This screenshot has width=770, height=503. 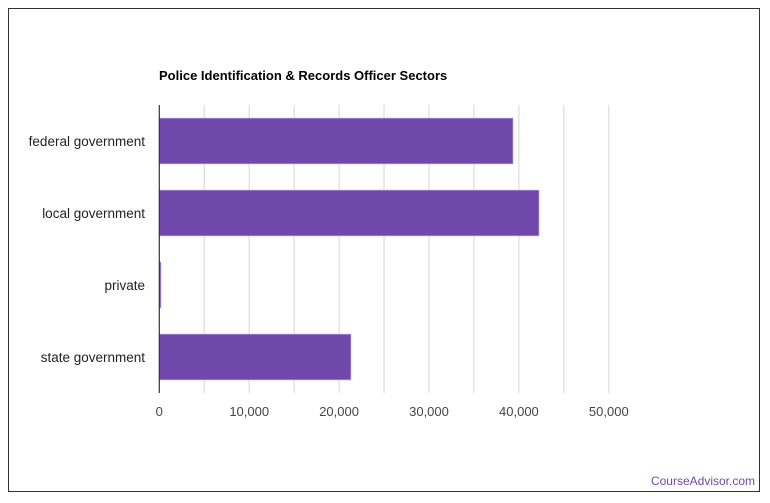 I want to click on x-tick-label: 20,000, so click(x=339, y=411).